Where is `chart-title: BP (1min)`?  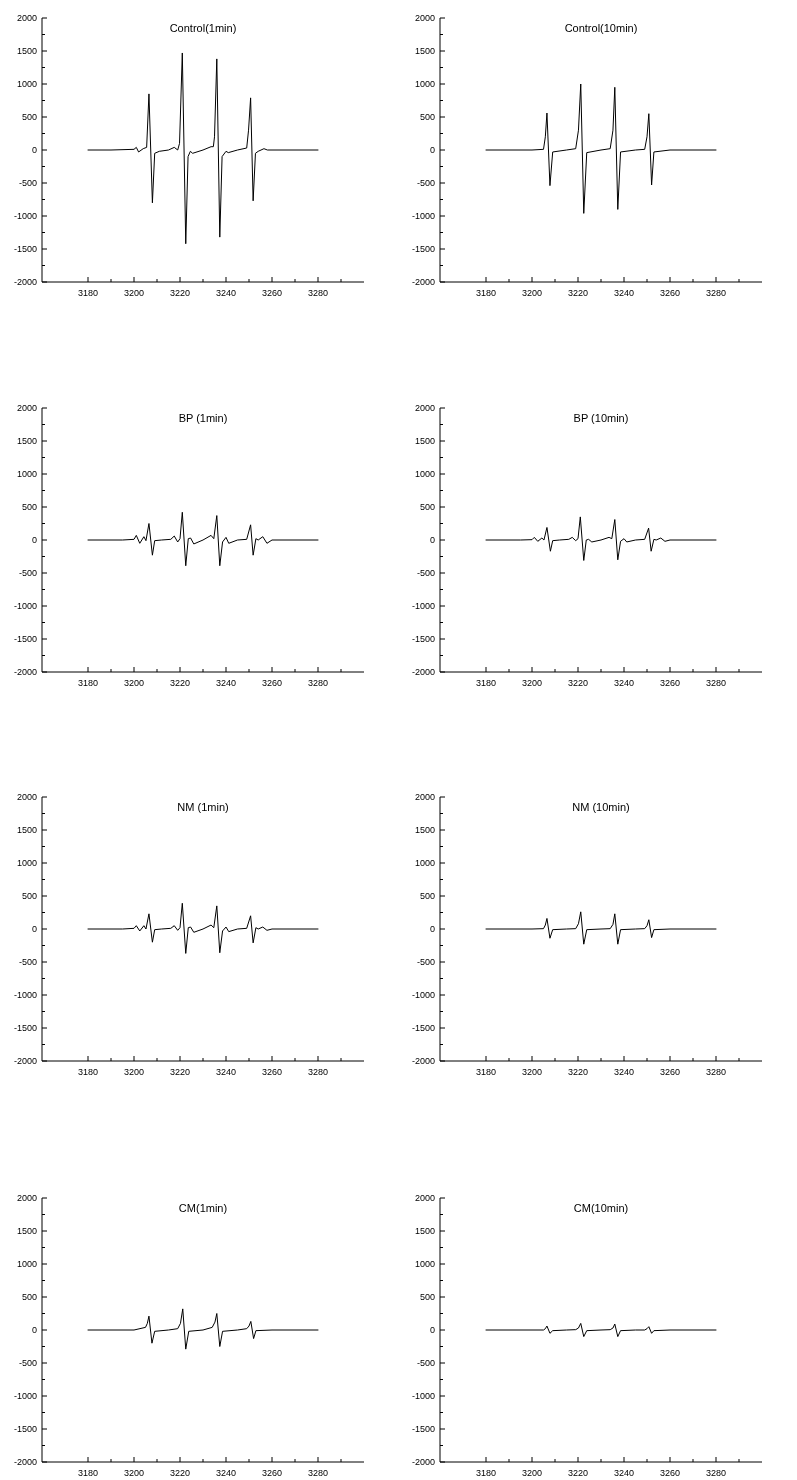 chart-title: BP (1min) is located at coordinates (203, 418).